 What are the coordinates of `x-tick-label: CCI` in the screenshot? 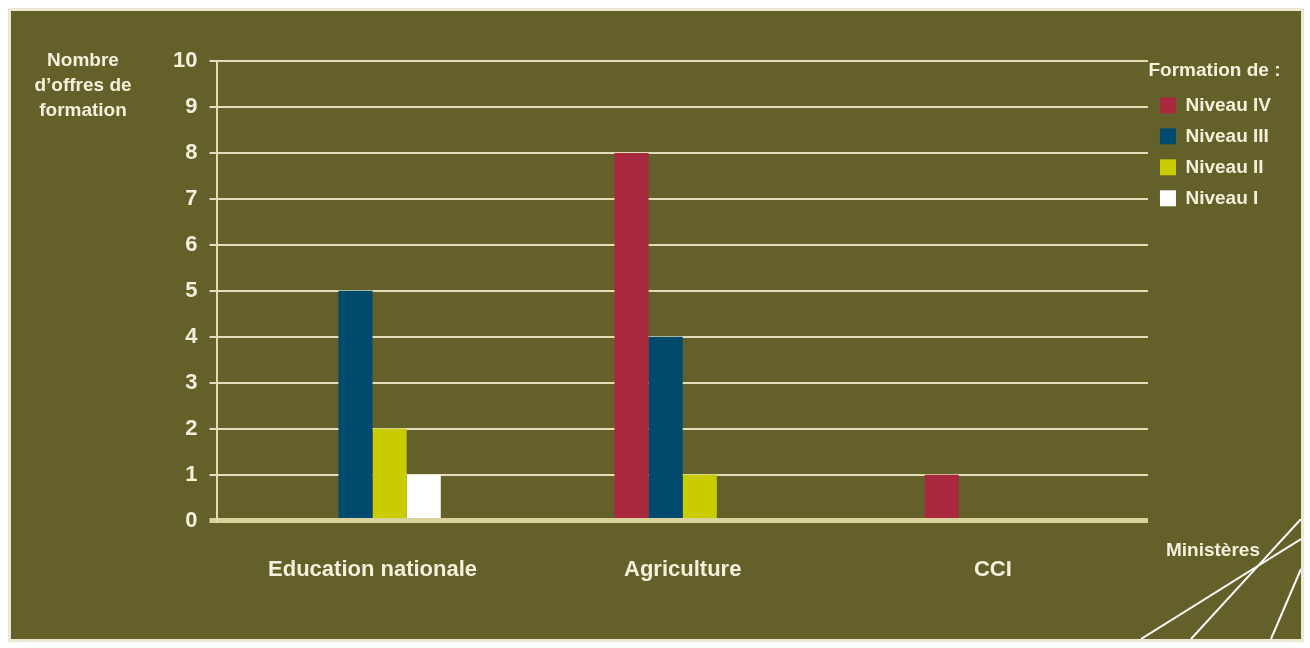 It's located at (992, 568).